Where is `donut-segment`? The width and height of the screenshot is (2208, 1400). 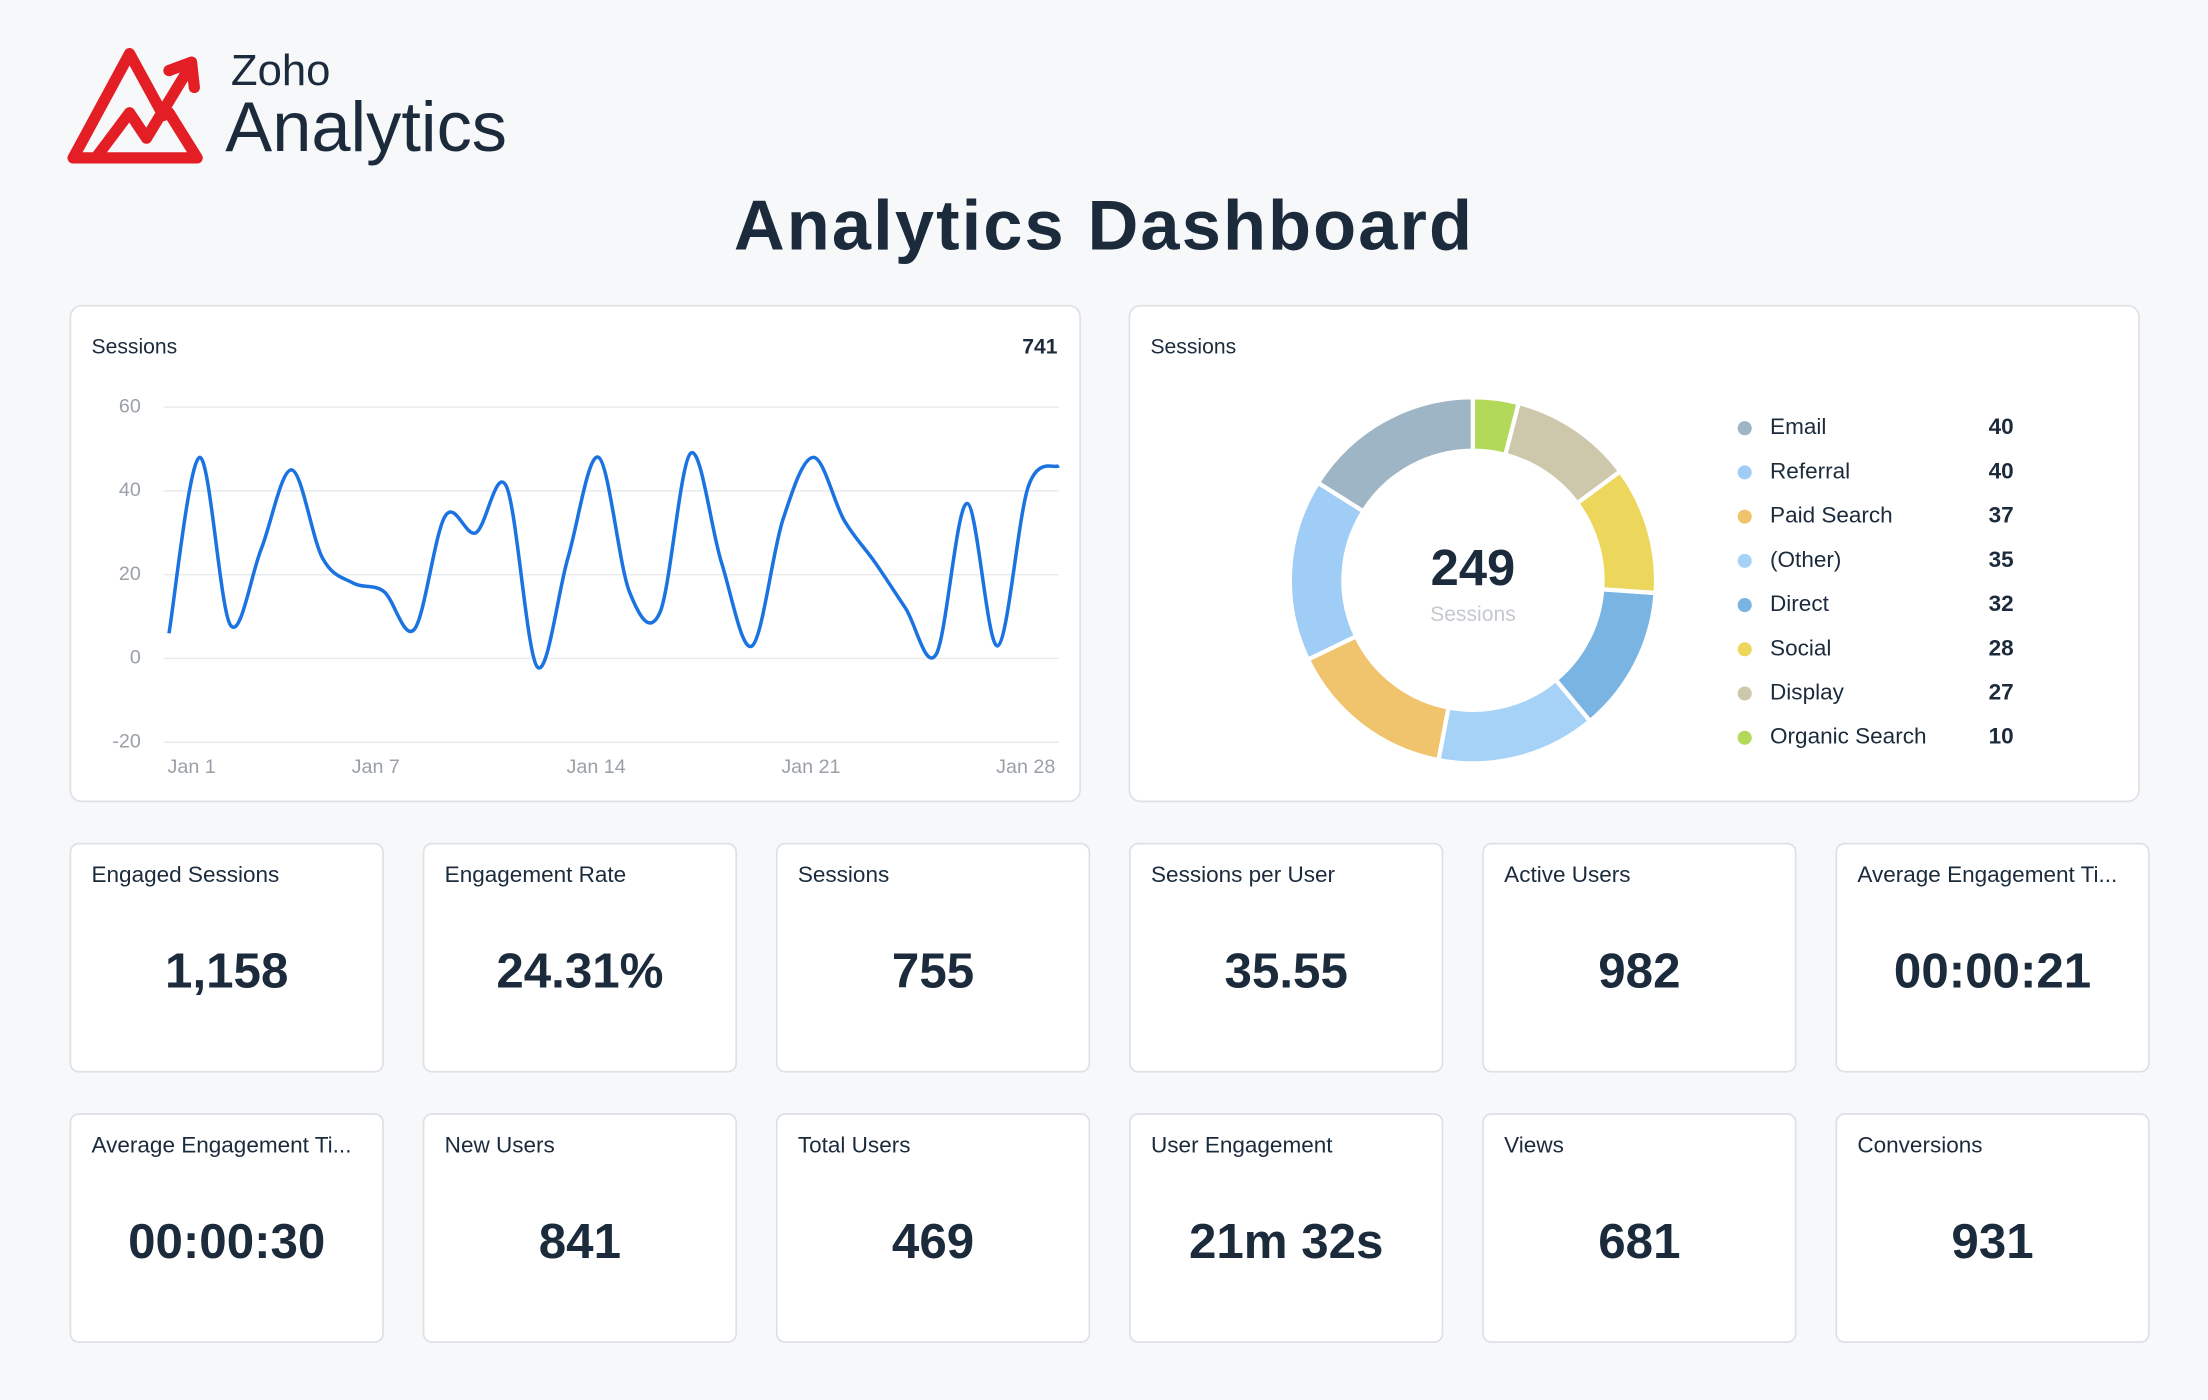 donut-segment is located at coordinates (1496, 426).